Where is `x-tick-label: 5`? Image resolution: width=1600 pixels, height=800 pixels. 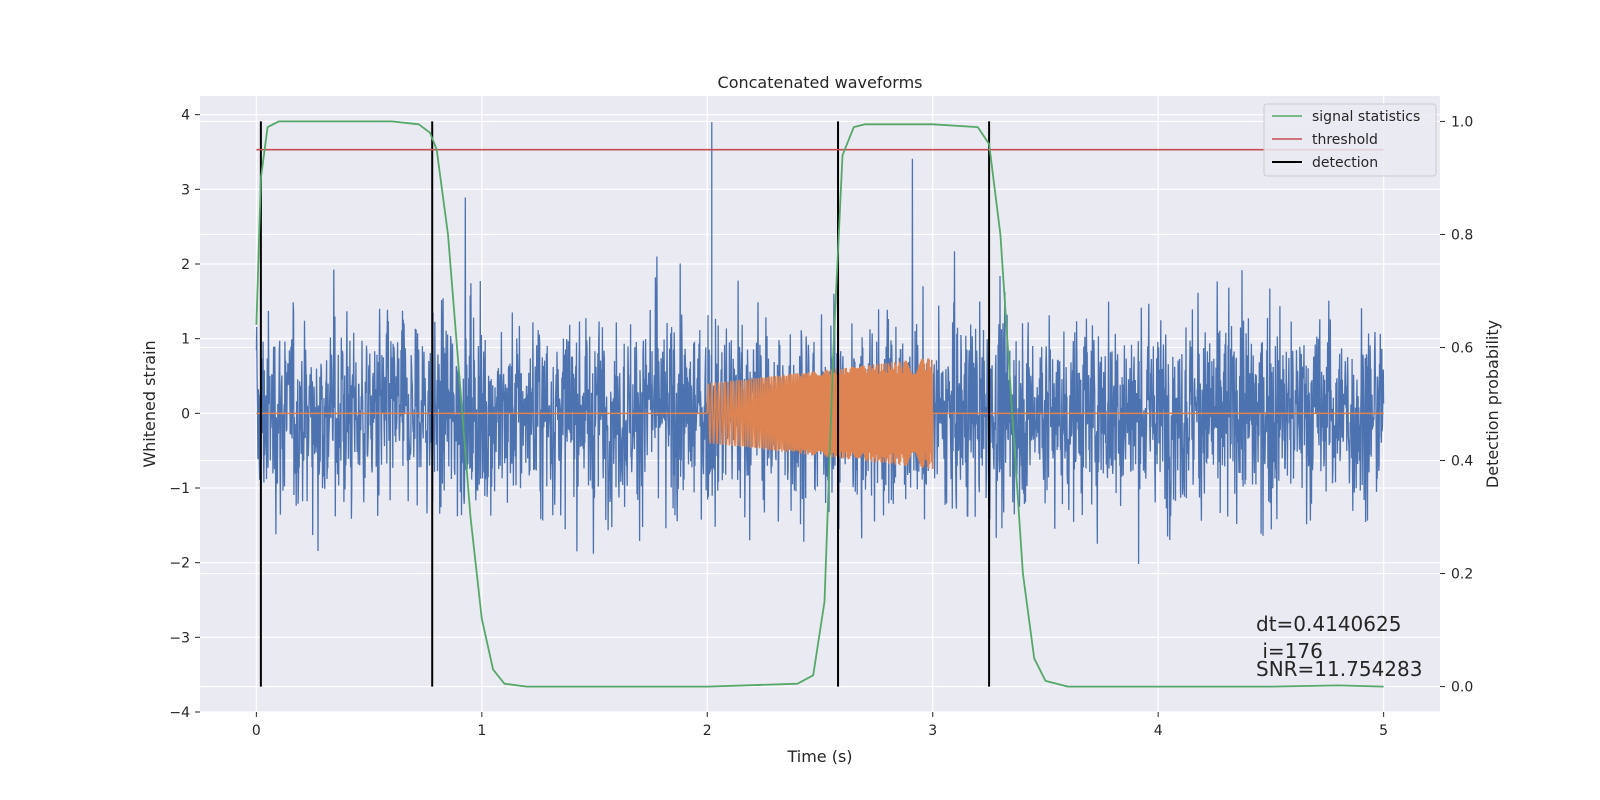 x-tick-label: 5 is located at coordinates (1383, 731).